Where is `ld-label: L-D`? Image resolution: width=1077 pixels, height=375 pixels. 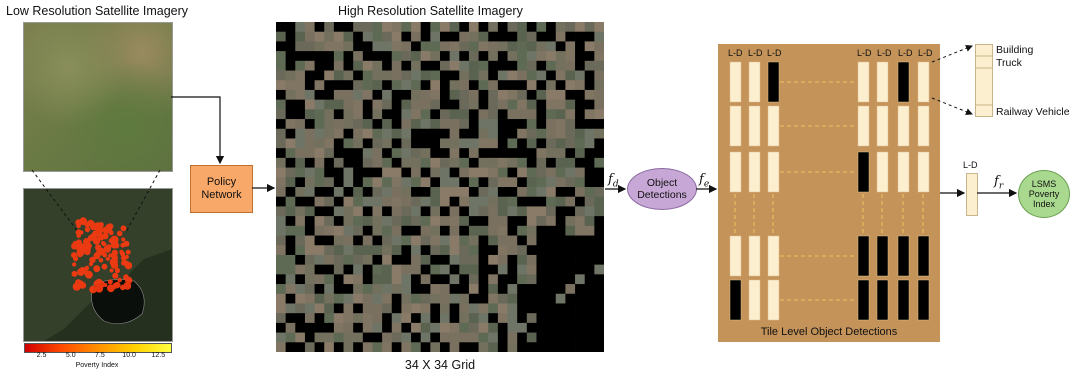
ld-label: L-D is located at coordinates (905, 53).